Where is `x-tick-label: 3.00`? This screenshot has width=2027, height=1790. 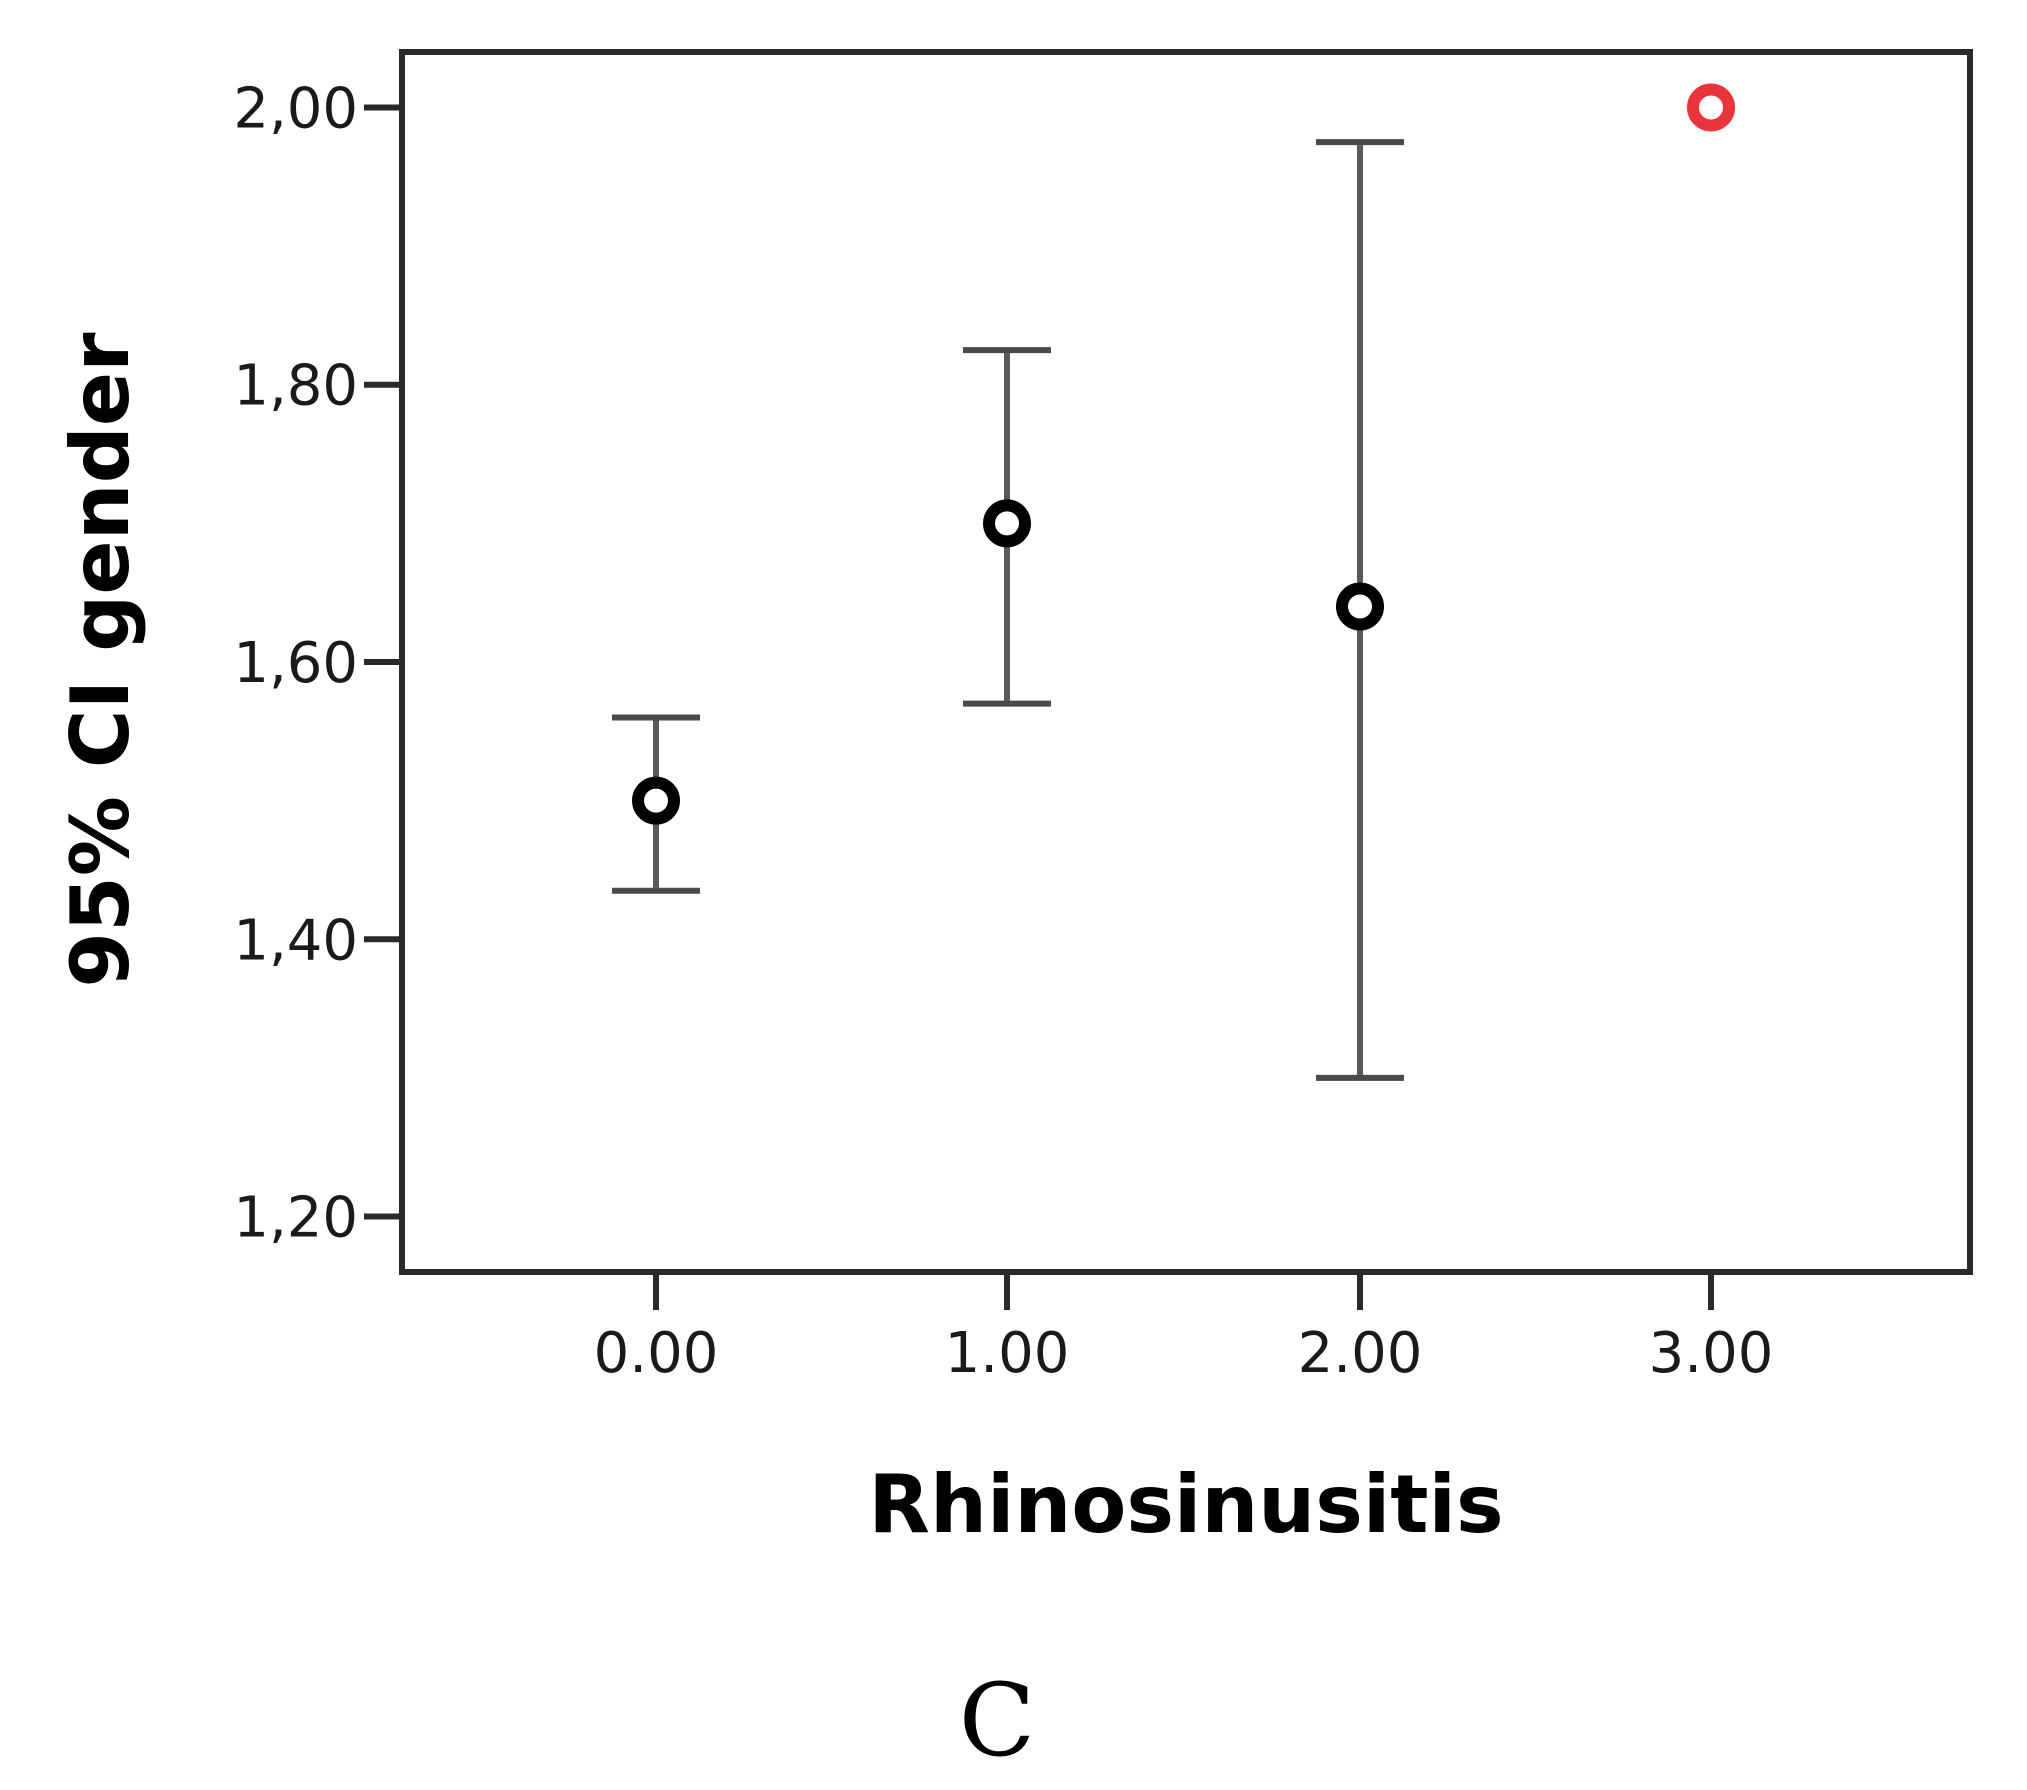 x-tick-label: 3.00 is located at coordinates (1711, 1353).